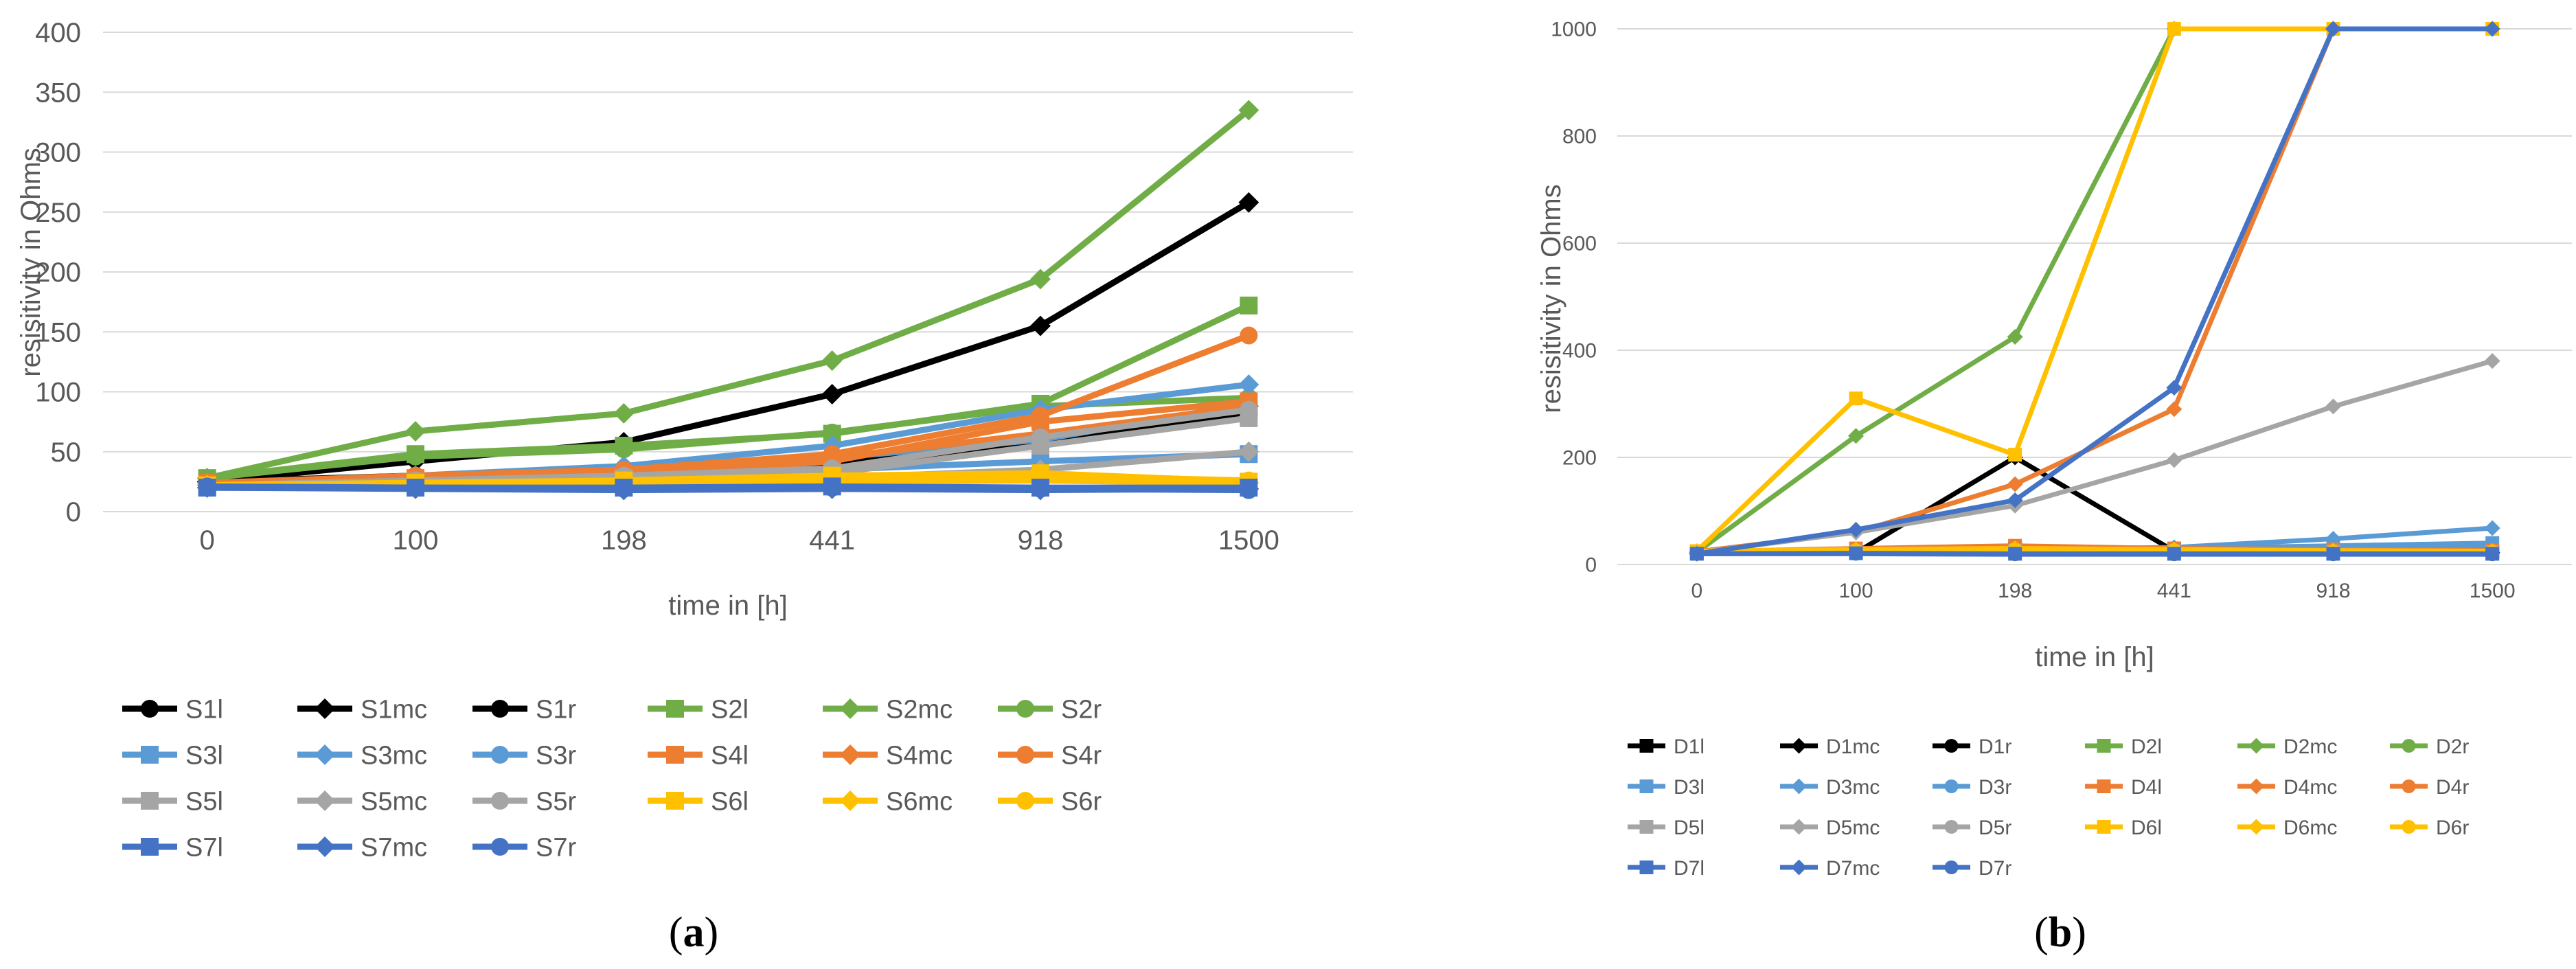  What do you see at coordinates (919, 803) in the screenshot?
I see `legend-label: S6mc` at bounding box center [919, 803].